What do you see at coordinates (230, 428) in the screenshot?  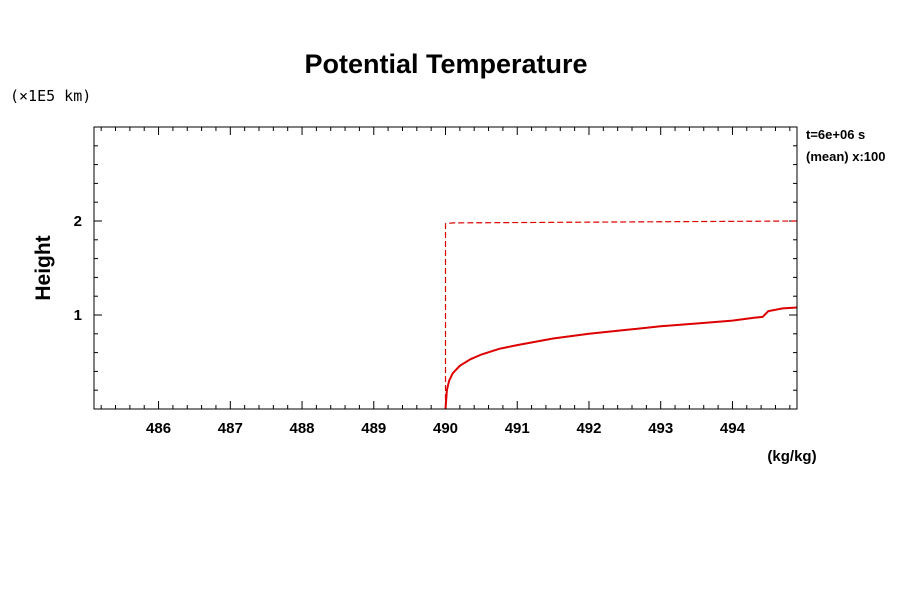 I see `x-tick-label: 487` at bounding box center [230, 428].